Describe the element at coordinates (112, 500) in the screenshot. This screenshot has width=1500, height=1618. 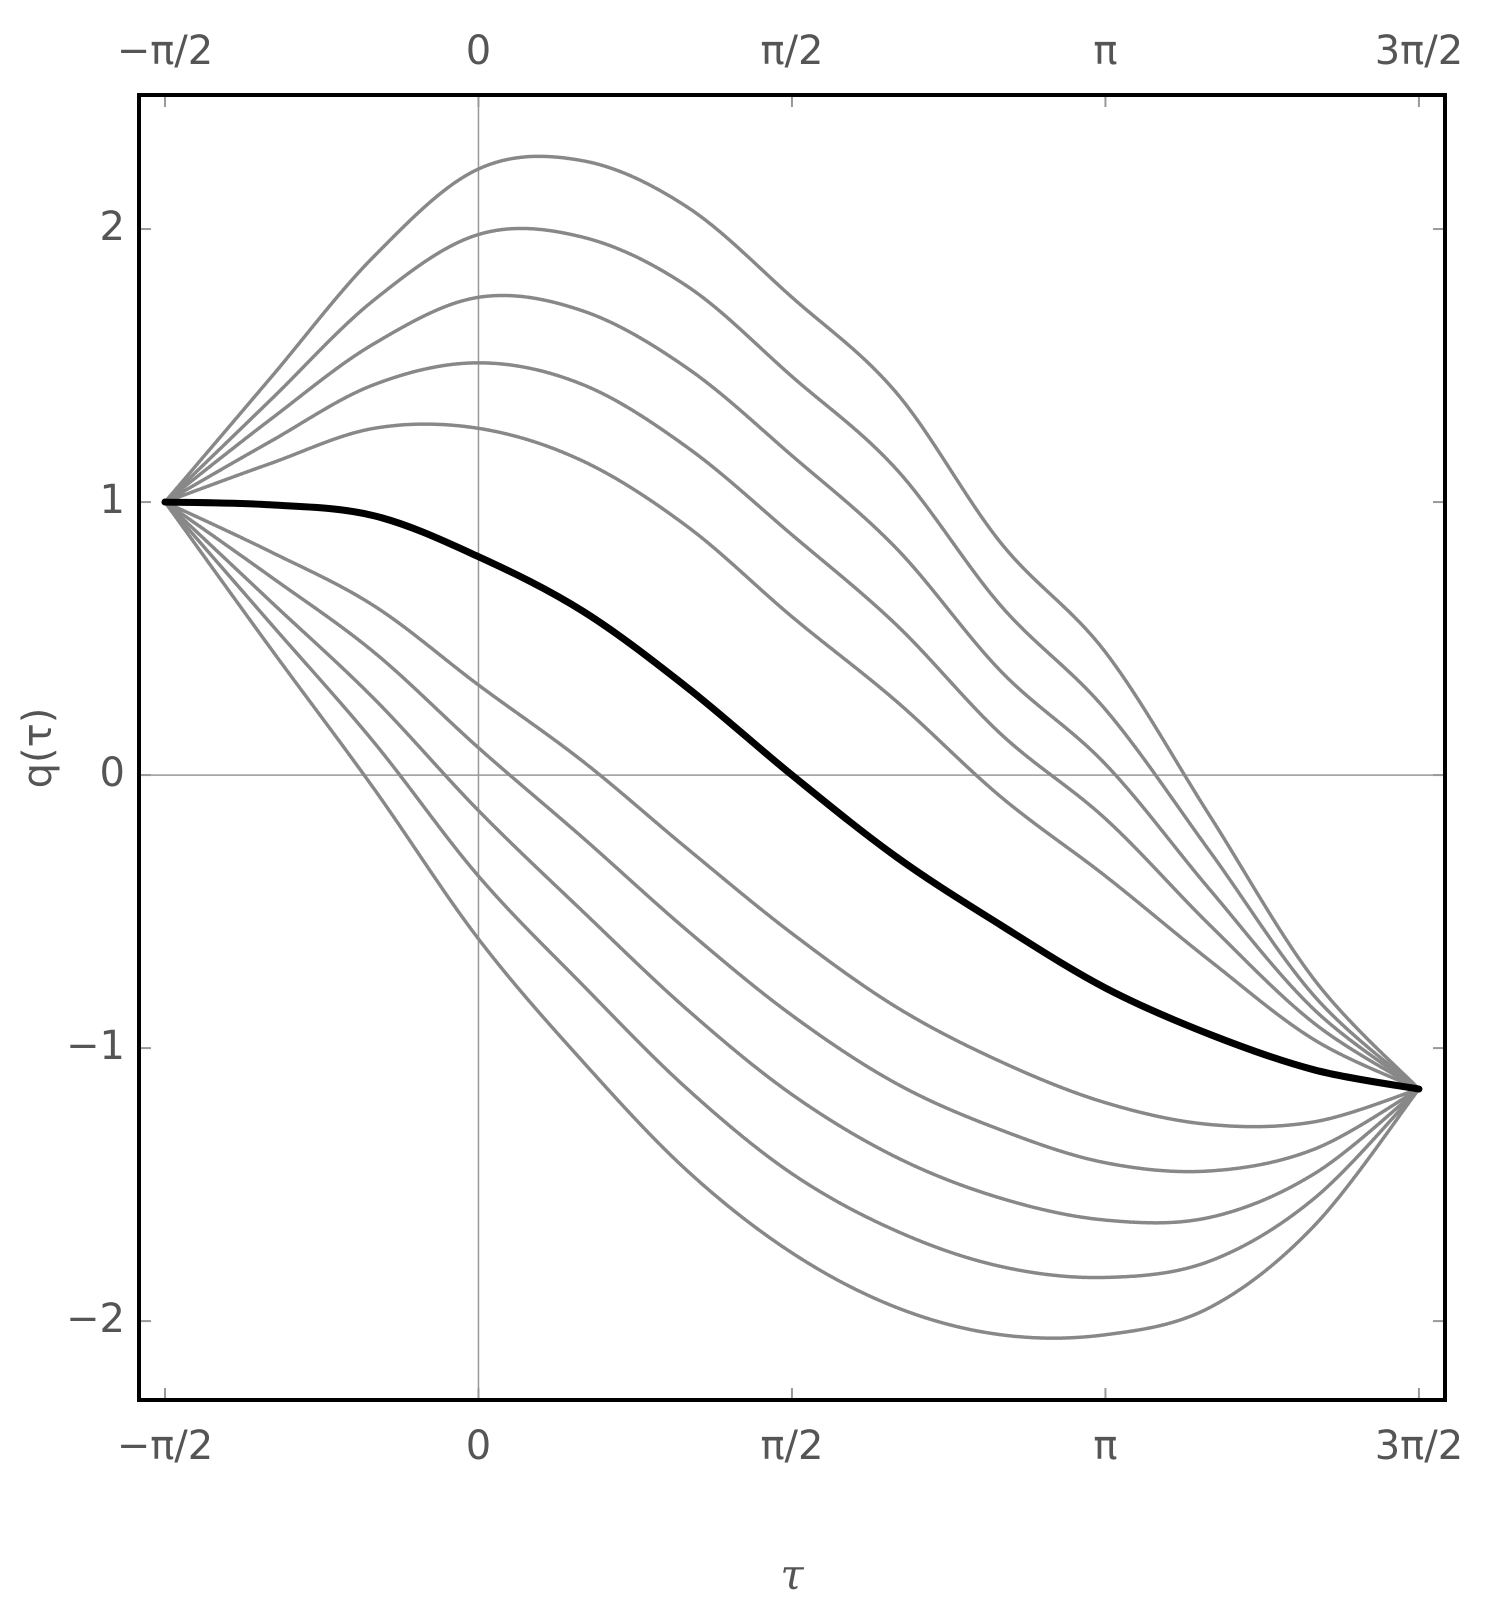
I see `y-tick-label: 1` at that location.